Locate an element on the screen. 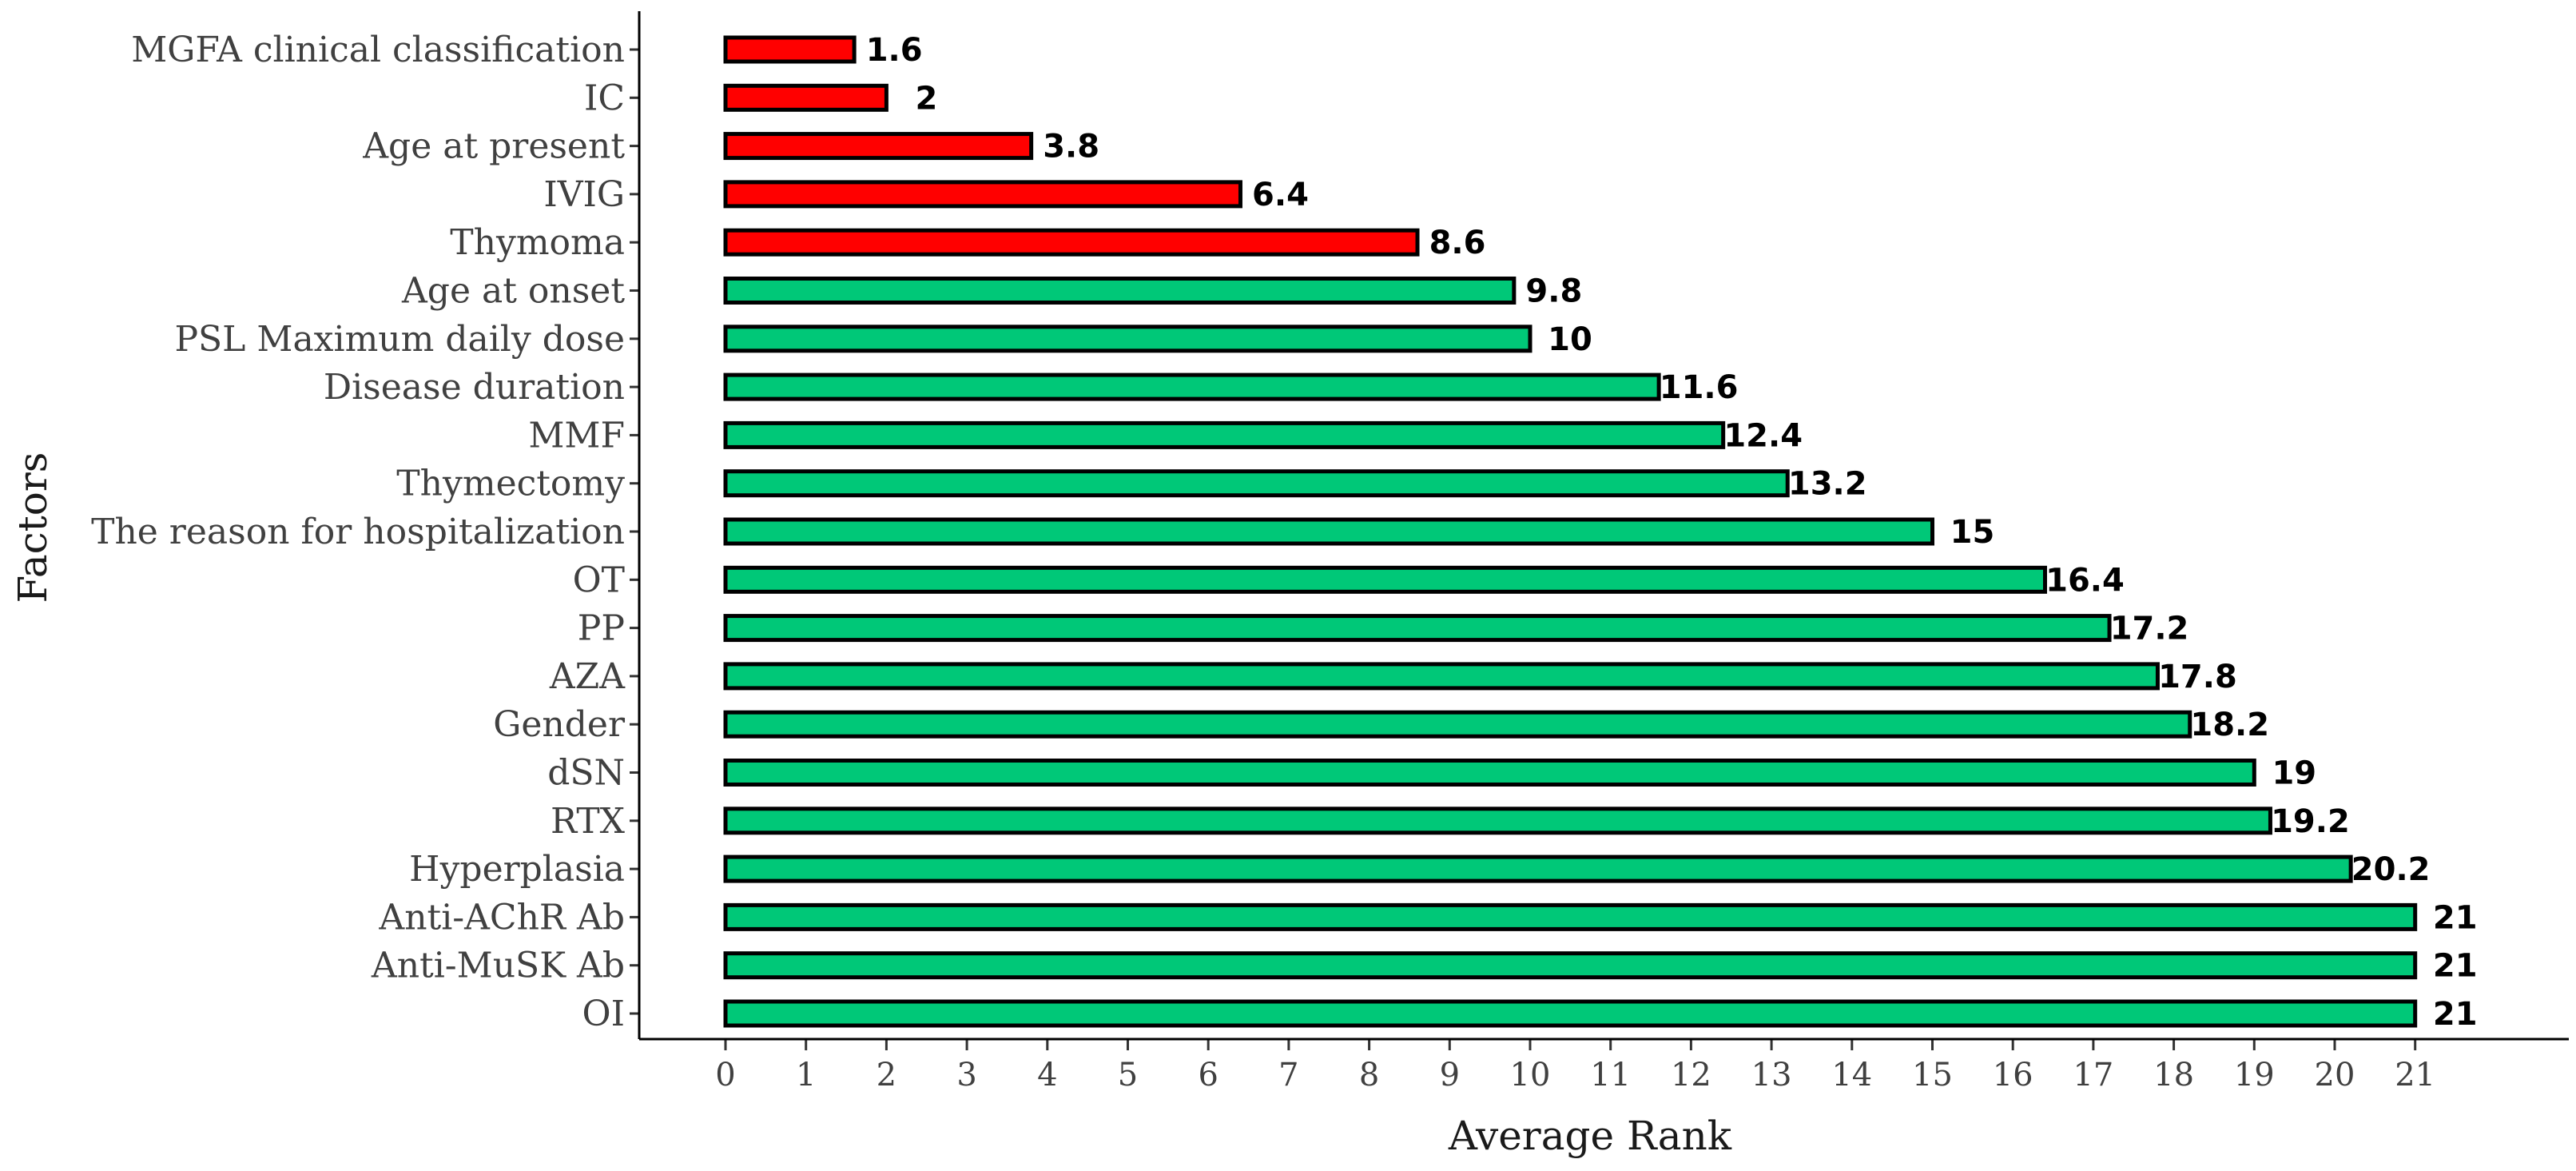 This screenshot has height=1171, width=2576. bar-mgfa-clinical-classification is located at coordinates (790, 49).